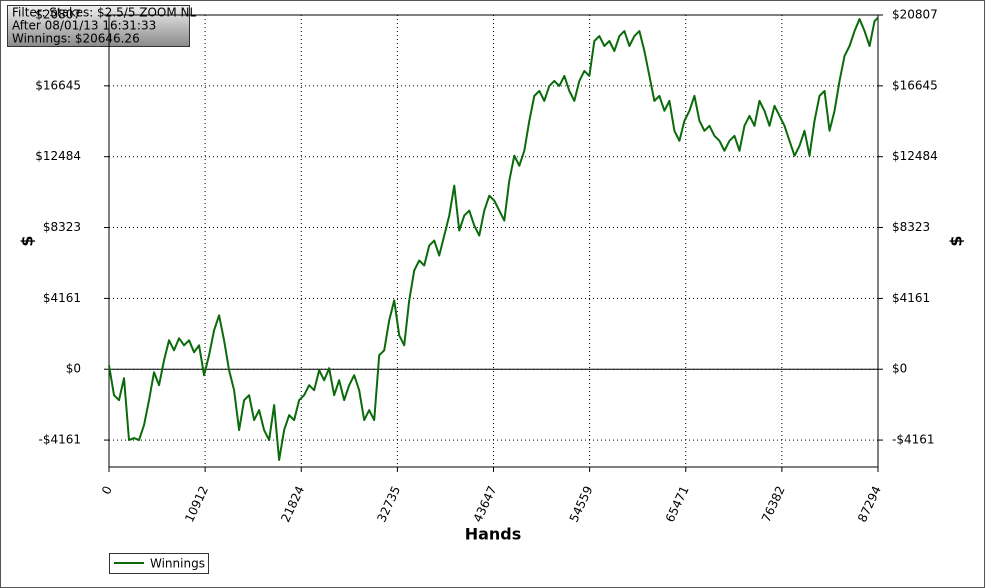  I want to click on legend: Winnings, so click(159, 563).